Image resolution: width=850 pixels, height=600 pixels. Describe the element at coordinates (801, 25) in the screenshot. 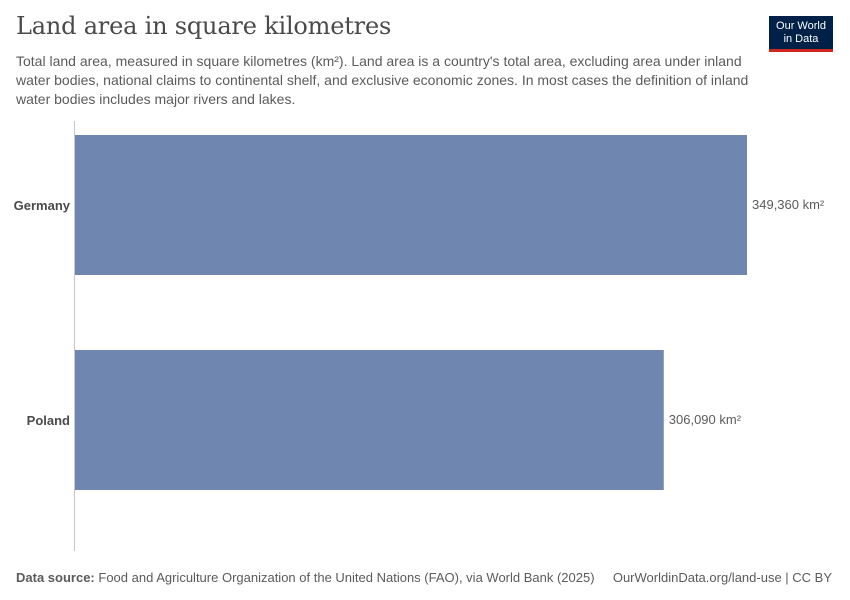

I see `logo-line-1: Our World` at that location.